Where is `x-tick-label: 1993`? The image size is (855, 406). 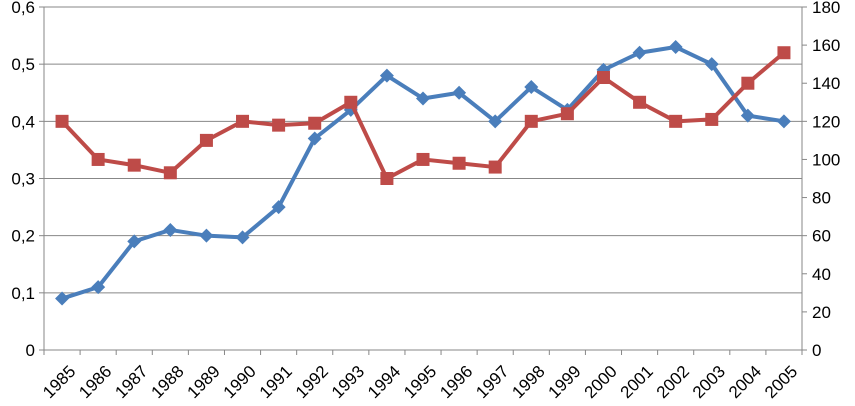 x-tick-label: 1993 is located at coordinates (348, 382).